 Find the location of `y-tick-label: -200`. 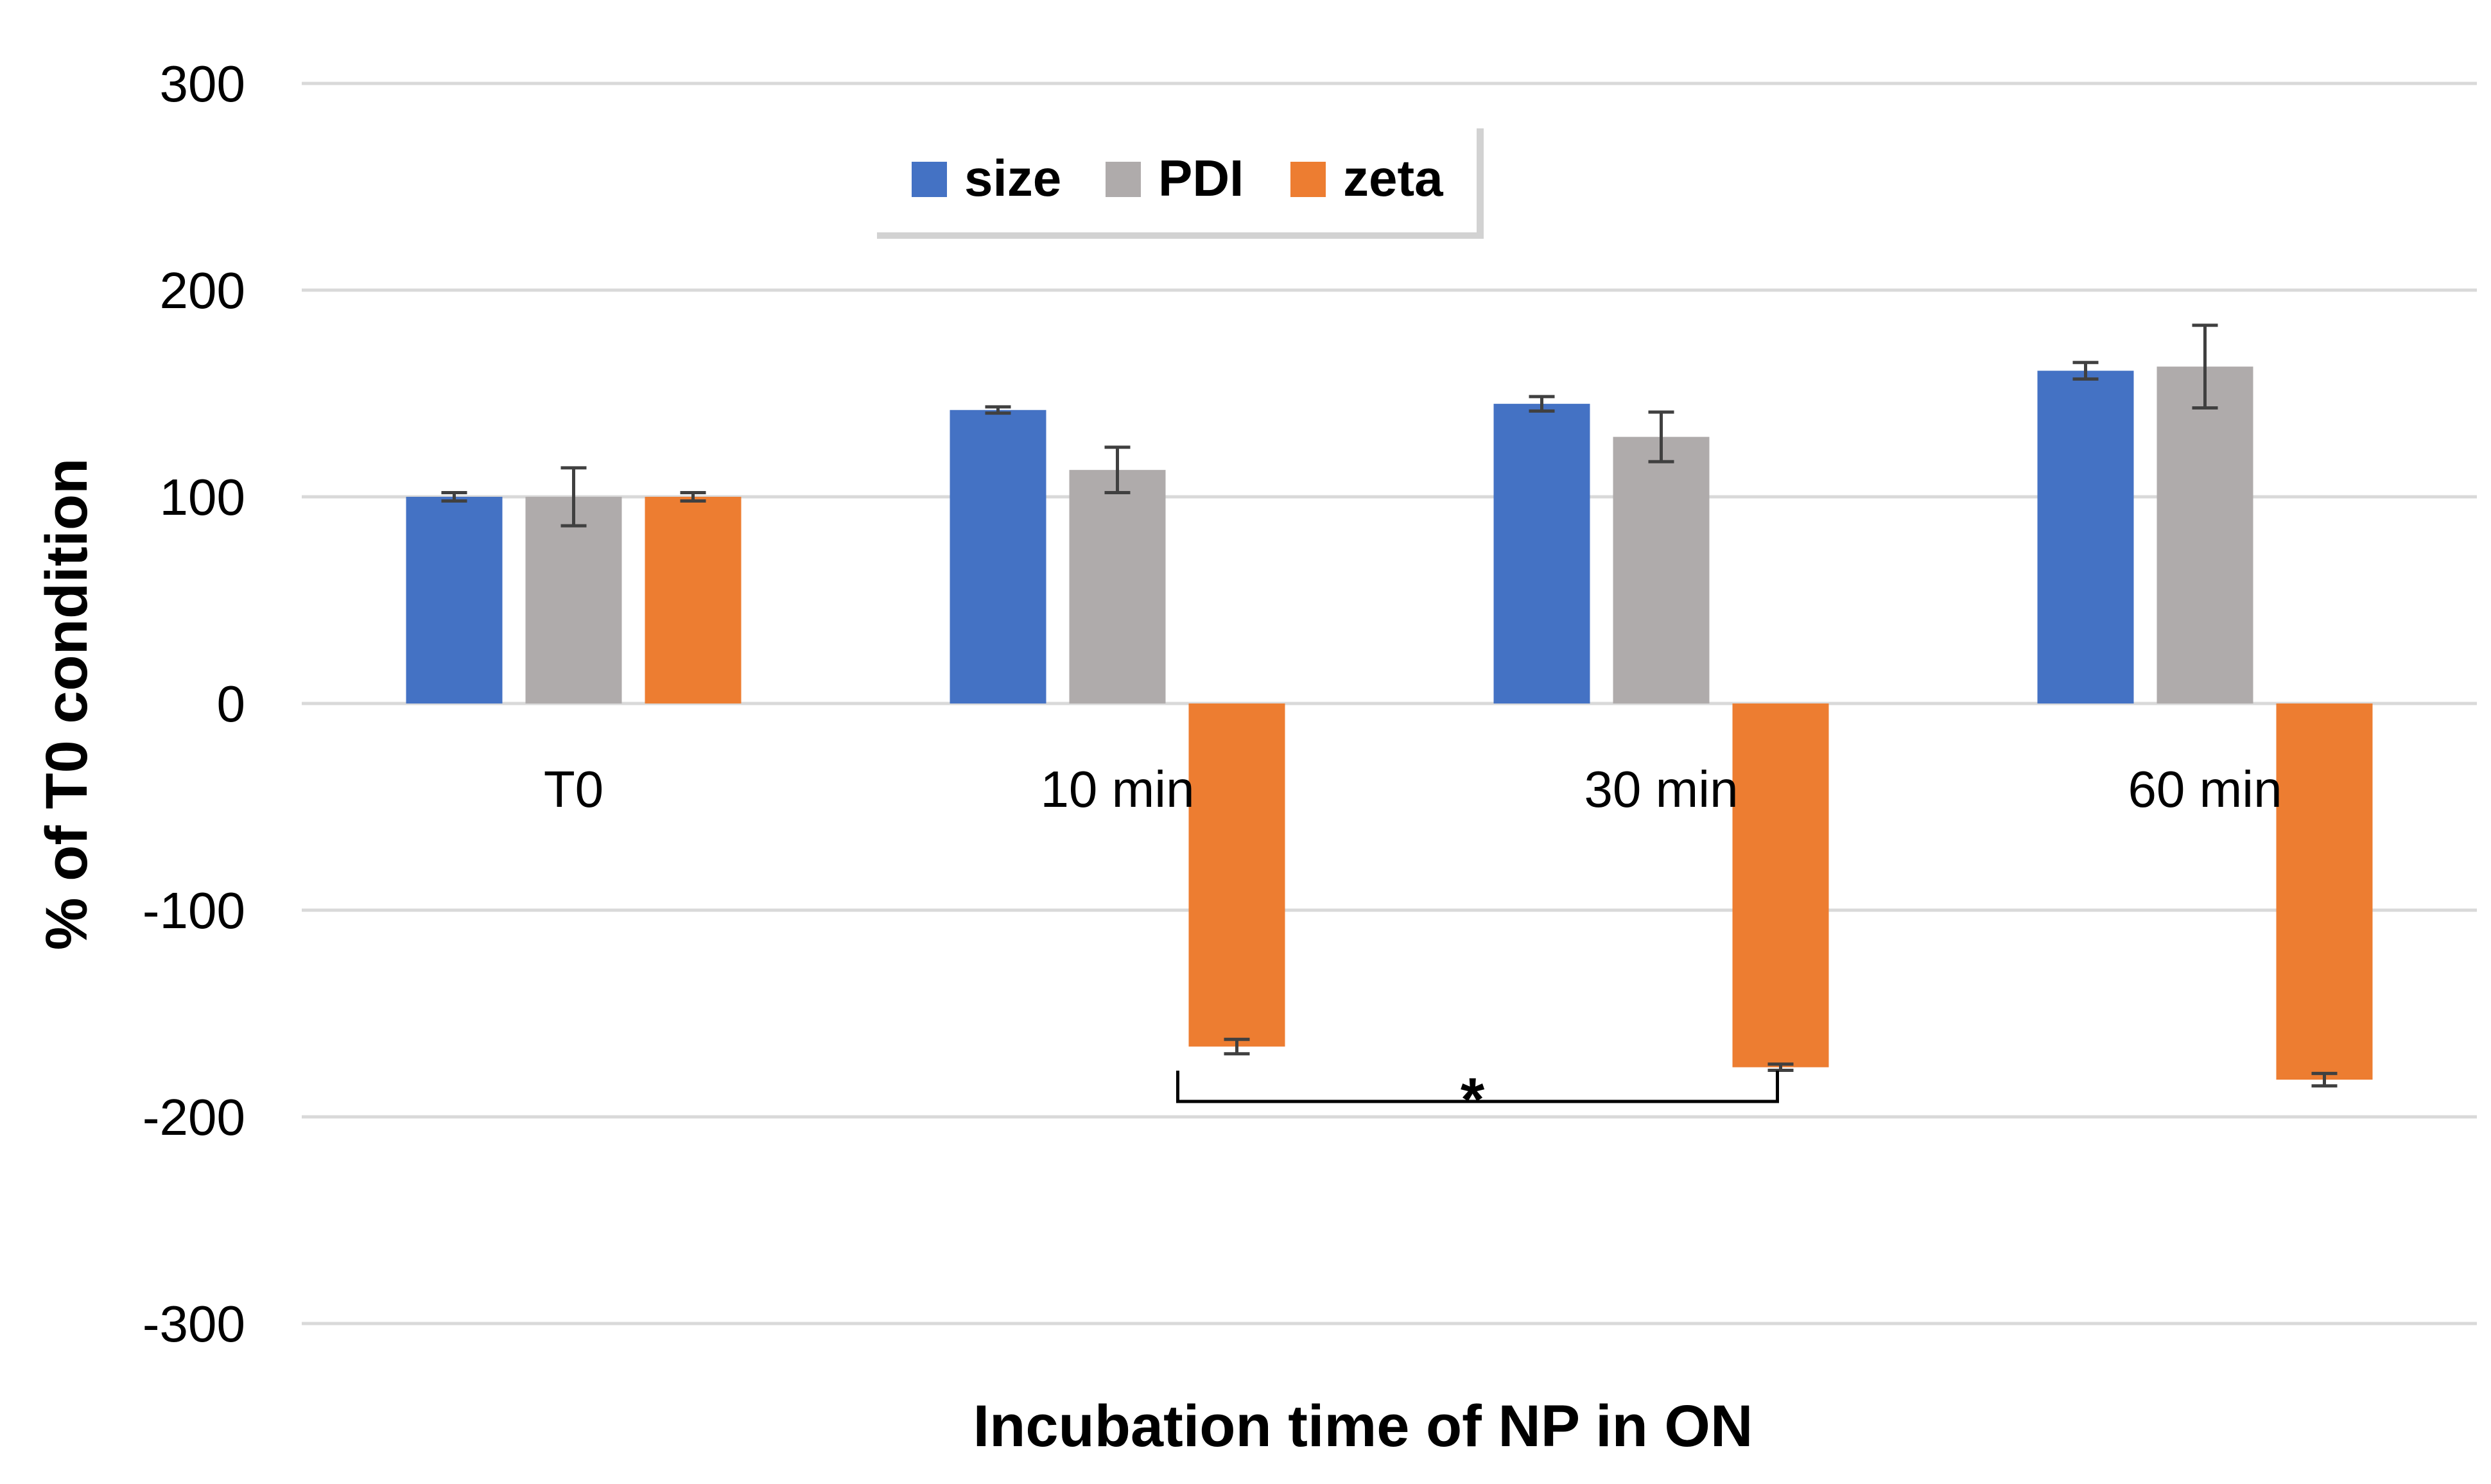

y-tick-label: -200 is located at coordinates (194, 1117).